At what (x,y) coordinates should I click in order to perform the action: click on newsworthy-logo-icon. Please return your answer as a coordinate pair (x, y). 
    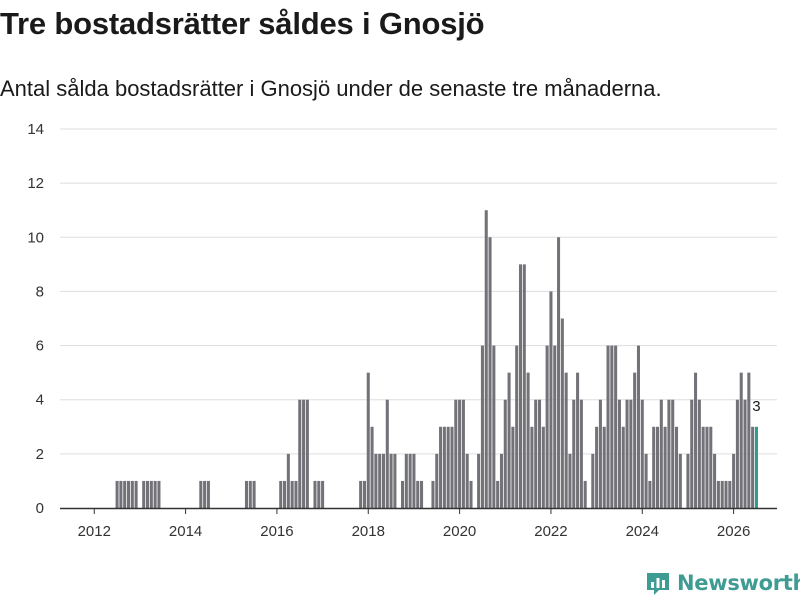
    Looking at the image, I should click on (658, 584).